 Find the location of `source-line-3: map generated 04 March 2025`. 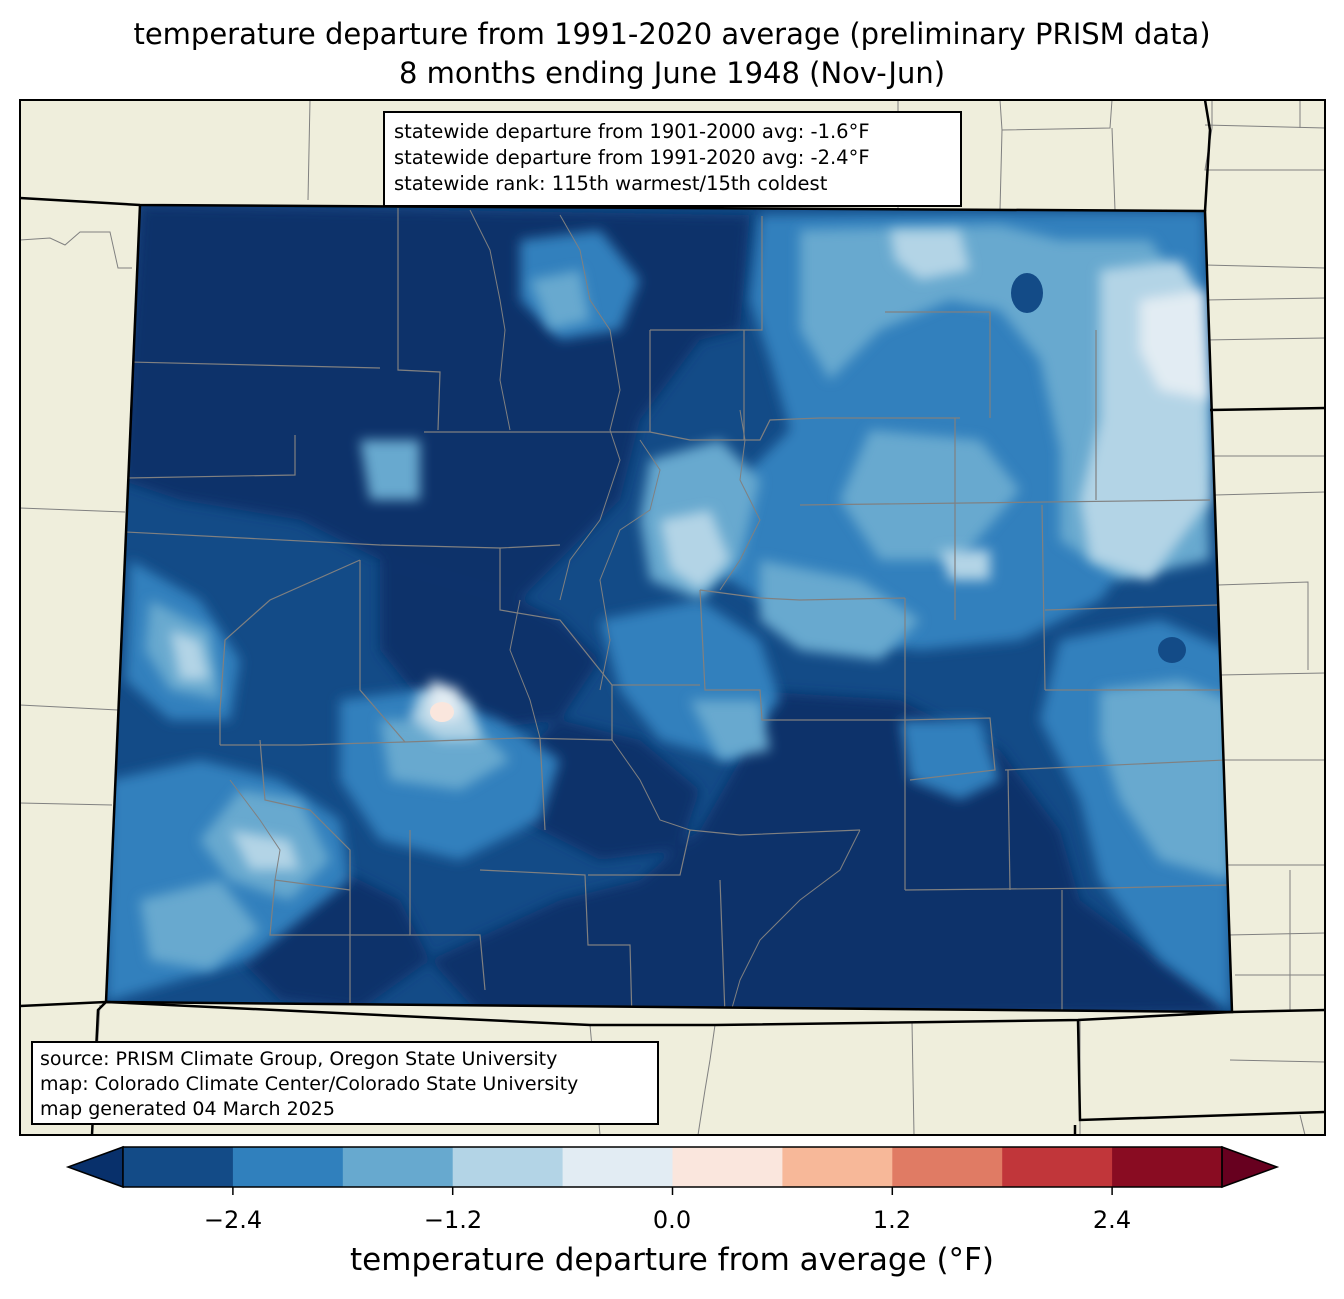

source-line-3: map generated 04 March 2025 is located at coordinates (187, 1109).